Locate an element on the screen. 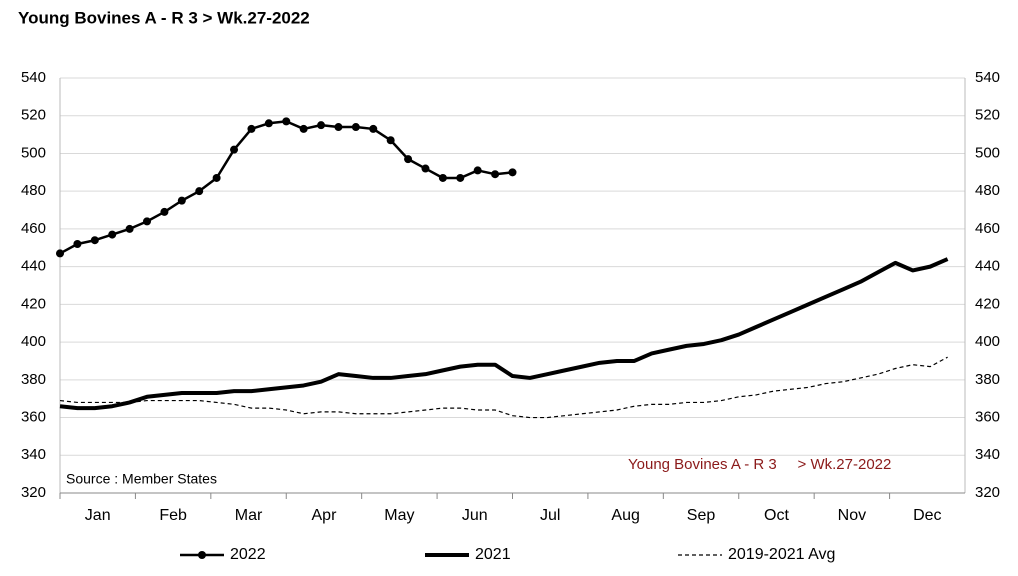 Image resolution: width=1018 pixels, height=576 pixels. y-tick-label: 340 is located at coordinates (33, 454).